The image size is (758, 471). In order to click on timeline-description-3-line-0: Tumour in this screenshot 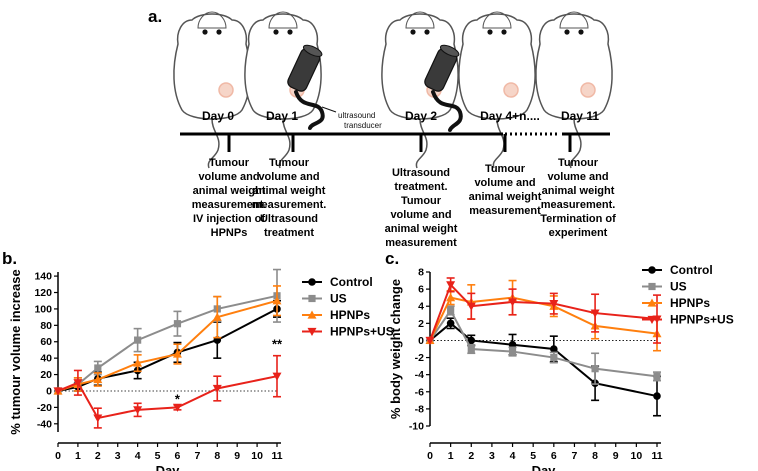, I will do `click(505, 169)`.